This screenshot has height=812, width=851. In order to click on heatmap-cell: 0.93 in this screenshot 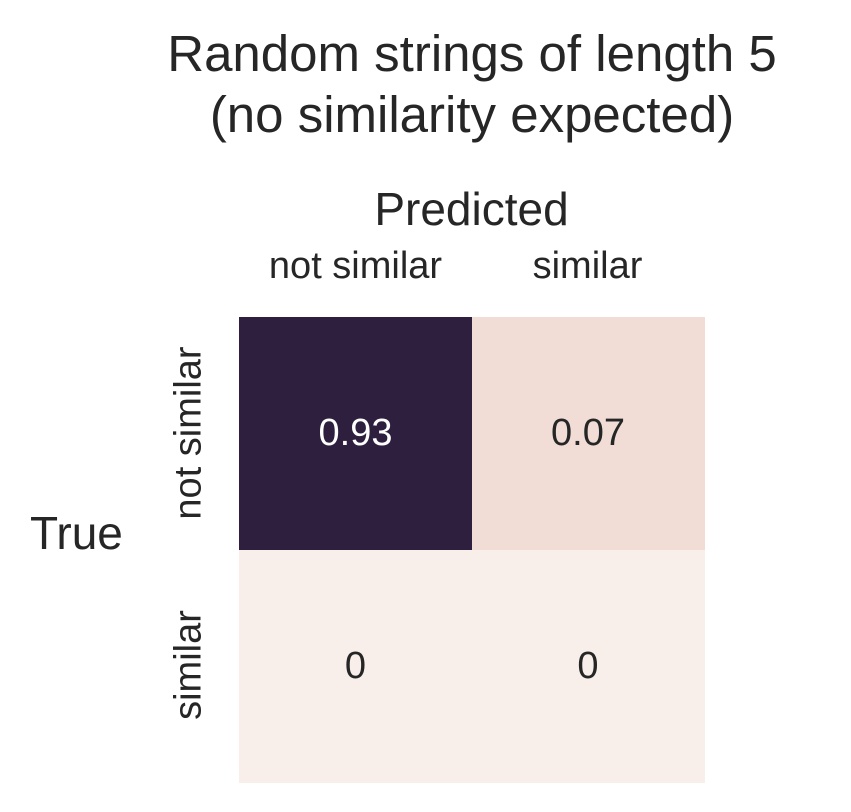, I will do `click(355, 433)`.